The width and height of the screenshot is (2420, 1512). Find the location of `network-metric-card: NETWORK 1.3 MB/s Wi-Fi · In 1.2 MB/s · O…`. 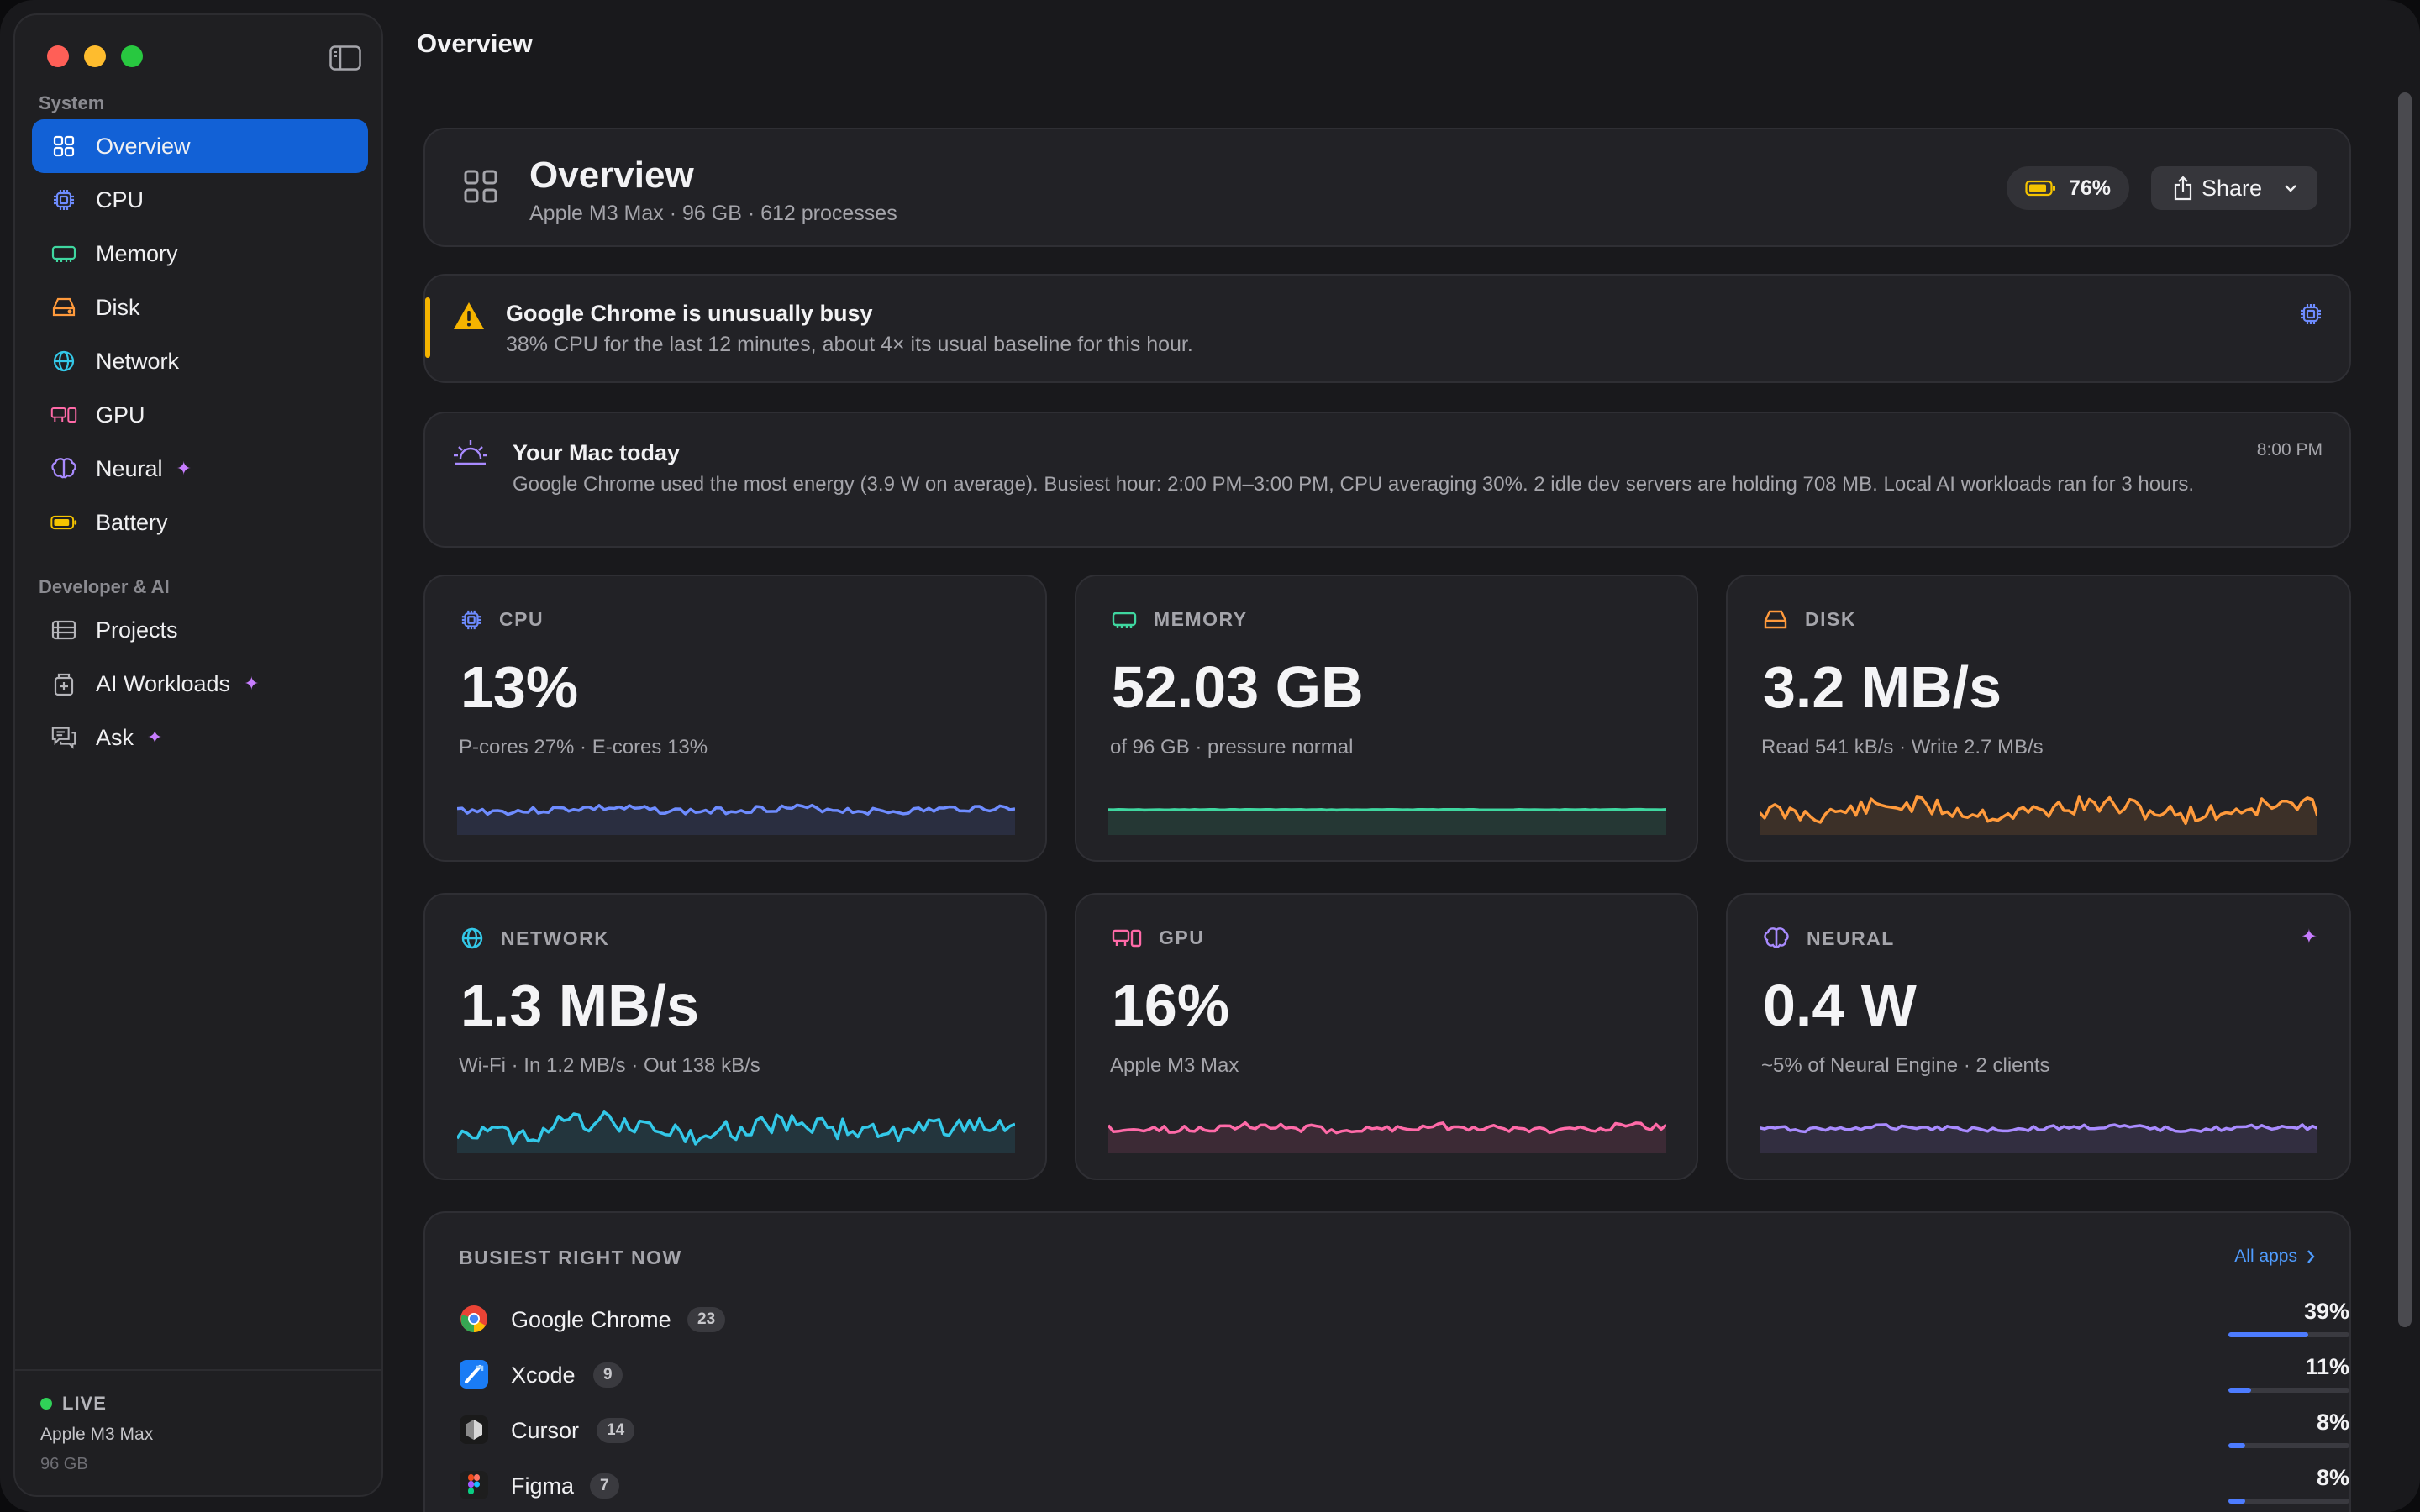

network-metric-card: NETWORK 1.3 MB/s Wi-Fi · In 1.2 MB/s · O… is located at coordinates (735, 1036).